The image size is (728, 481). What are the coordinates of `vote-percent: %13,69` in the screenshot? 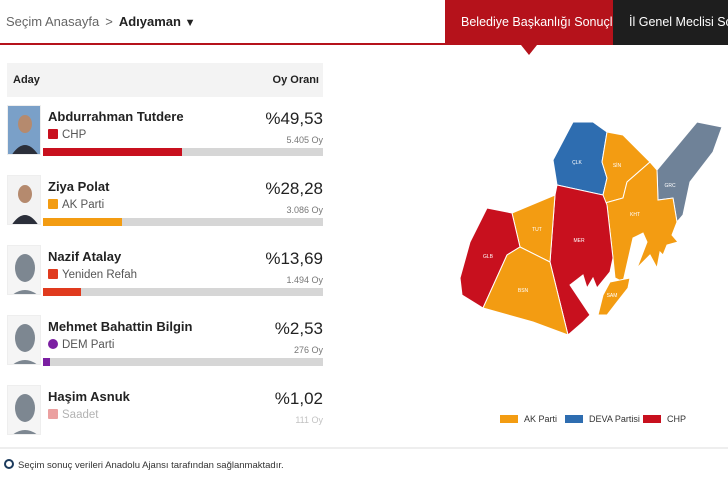 It's located at (294, 258).